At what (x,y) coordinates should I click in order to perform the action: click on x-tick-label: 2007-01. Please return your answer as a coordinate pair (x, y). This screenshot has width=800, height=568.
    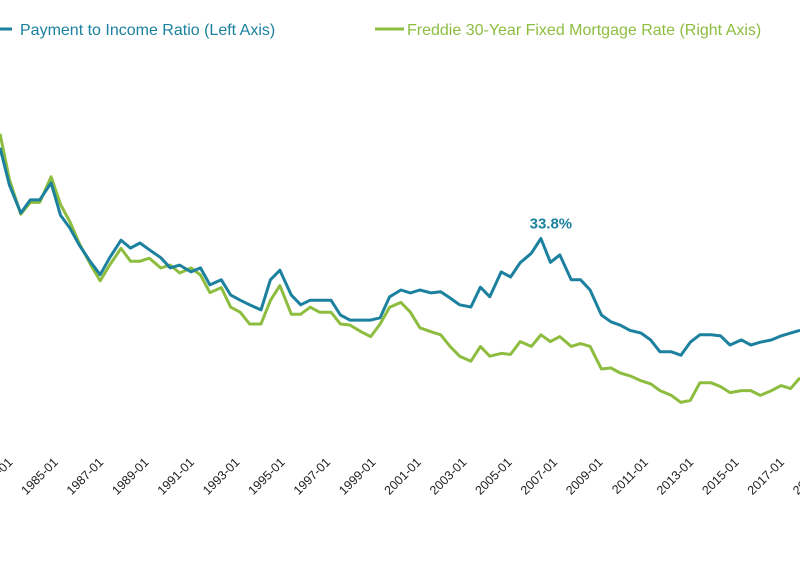
    Looking at the image, I should click on (539, 476).